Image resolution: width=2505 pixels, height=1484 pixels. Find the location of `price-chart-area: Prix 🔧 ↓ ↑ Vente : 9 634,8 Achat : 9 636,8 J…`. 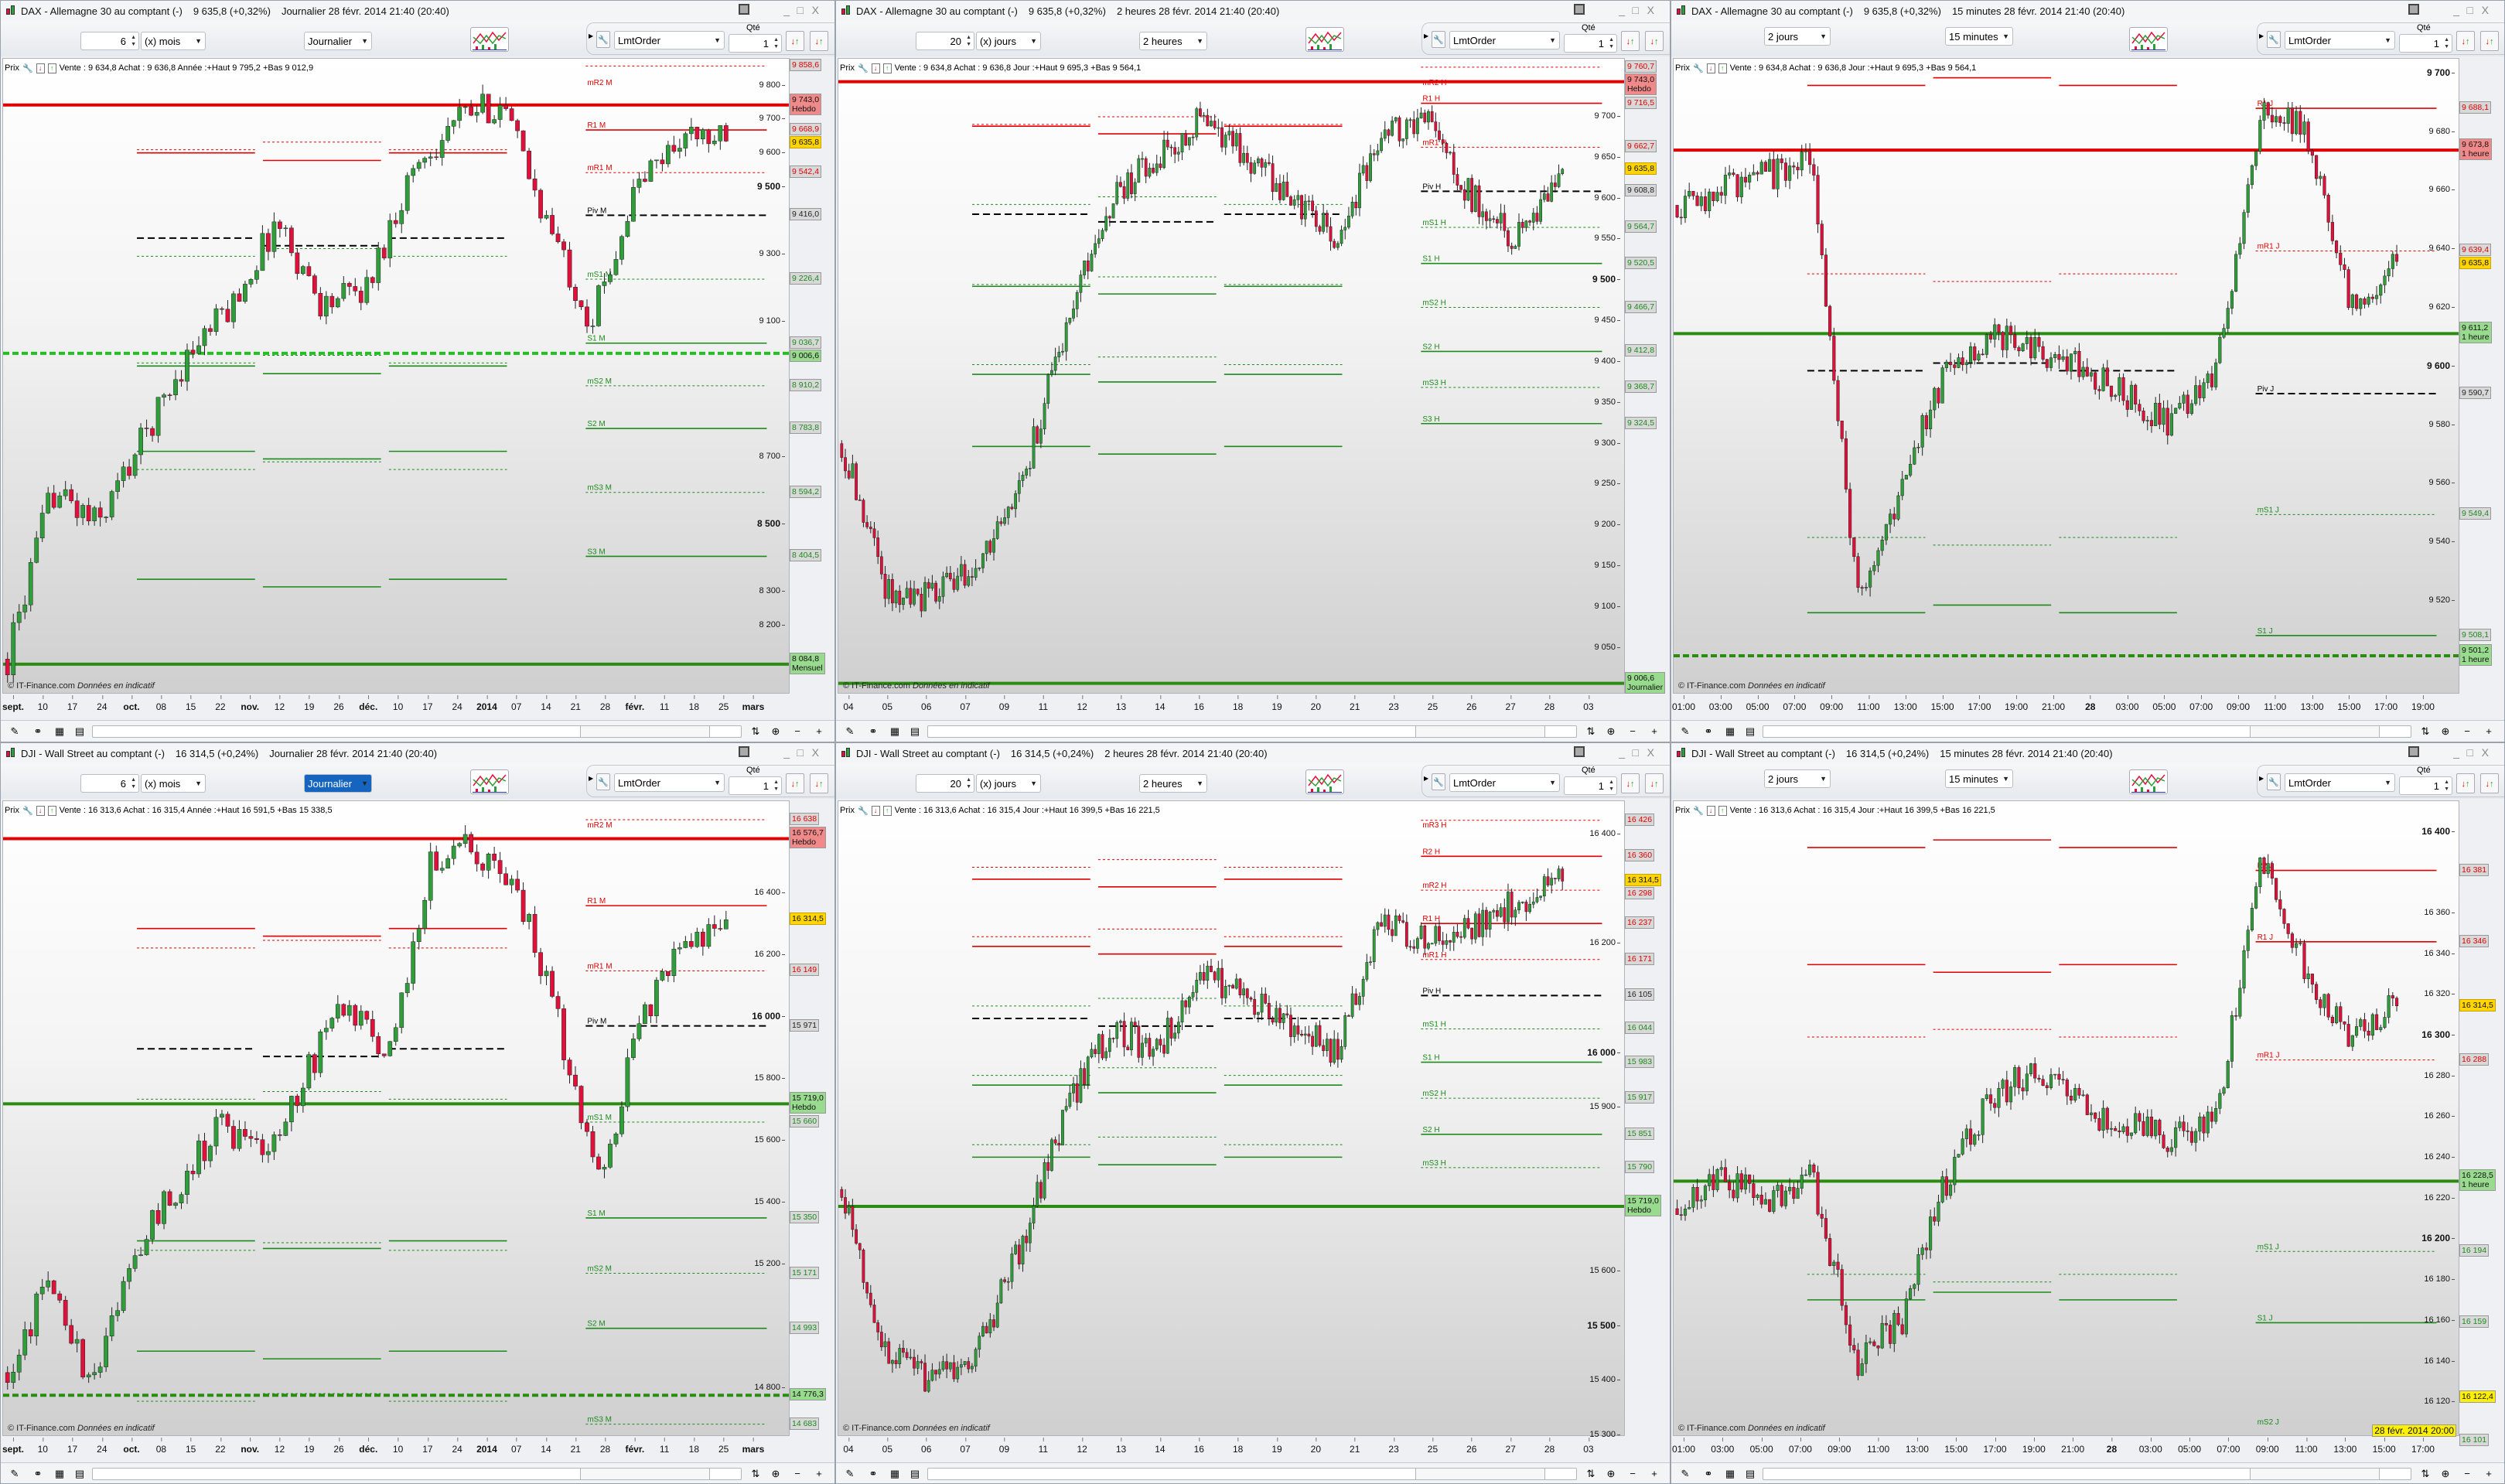

price-chart-area: Prix 🔧 ↓ ↑ Vente : 9 634,8 Achat : 9 636,8 J… is located at coordinates (1231, 376).